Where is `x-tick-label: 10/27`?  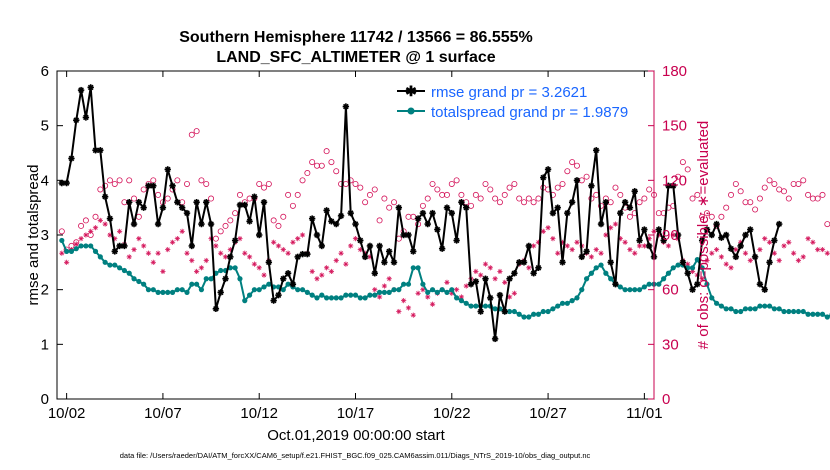
x-tick-label: 10/27 is located at coordinates (548, 413).